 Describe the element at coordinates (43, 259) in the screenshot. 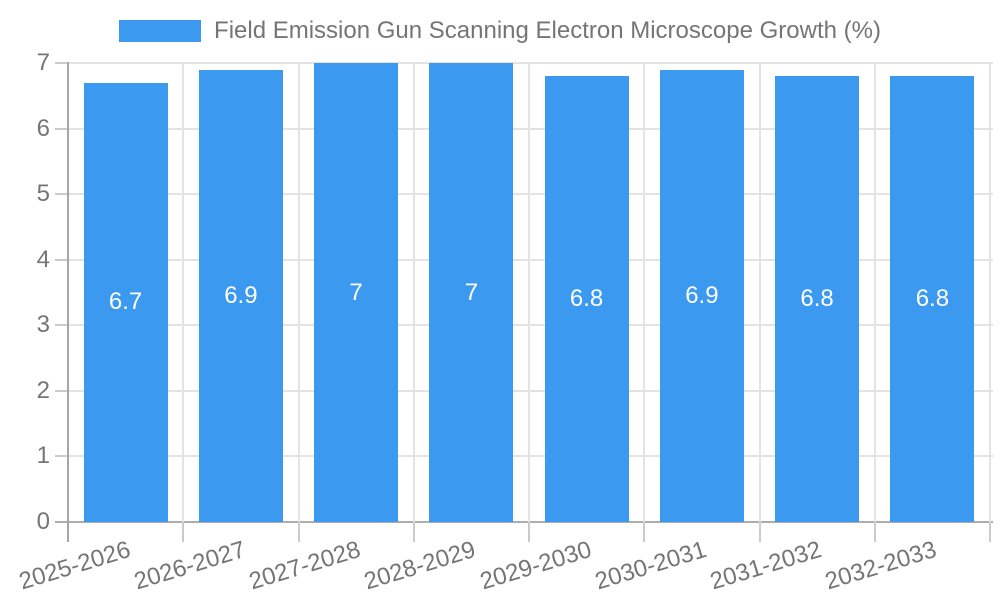

I see `y-tick-label: 4` at that location.